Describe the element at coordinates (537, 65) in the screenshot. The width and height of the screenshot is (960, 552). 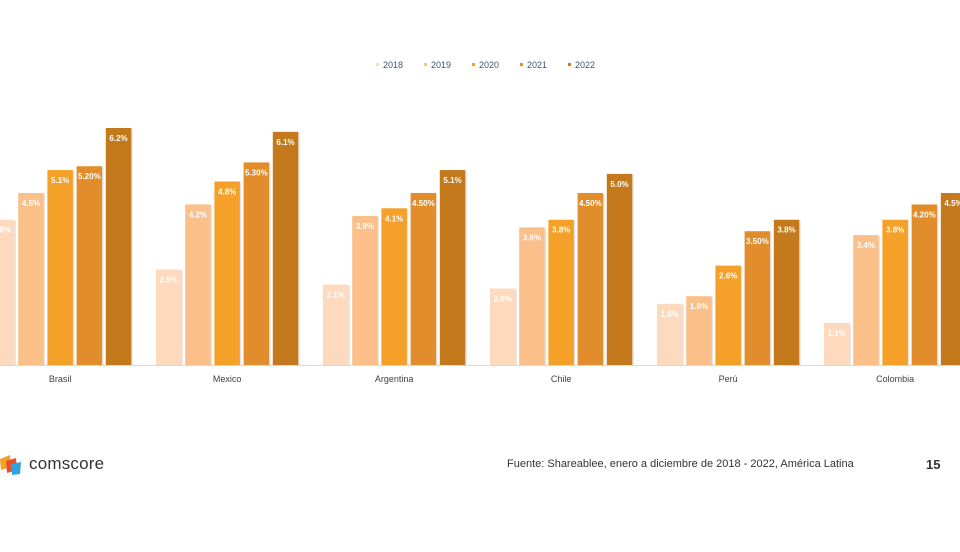
I see `legend-label-2021: 2021` at that location.